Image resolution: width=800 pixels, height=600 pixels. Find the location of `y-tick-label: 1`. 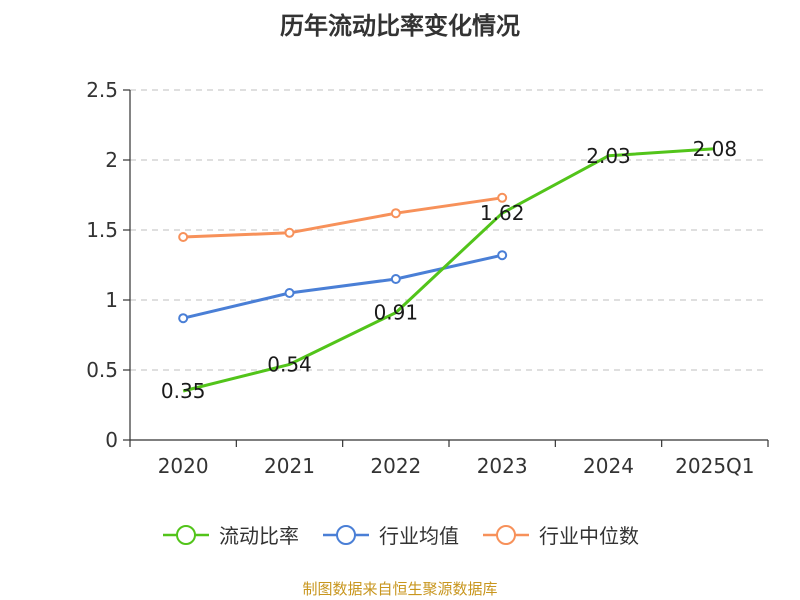

y-tick-label: 1 is located at coordinates (111, 300).